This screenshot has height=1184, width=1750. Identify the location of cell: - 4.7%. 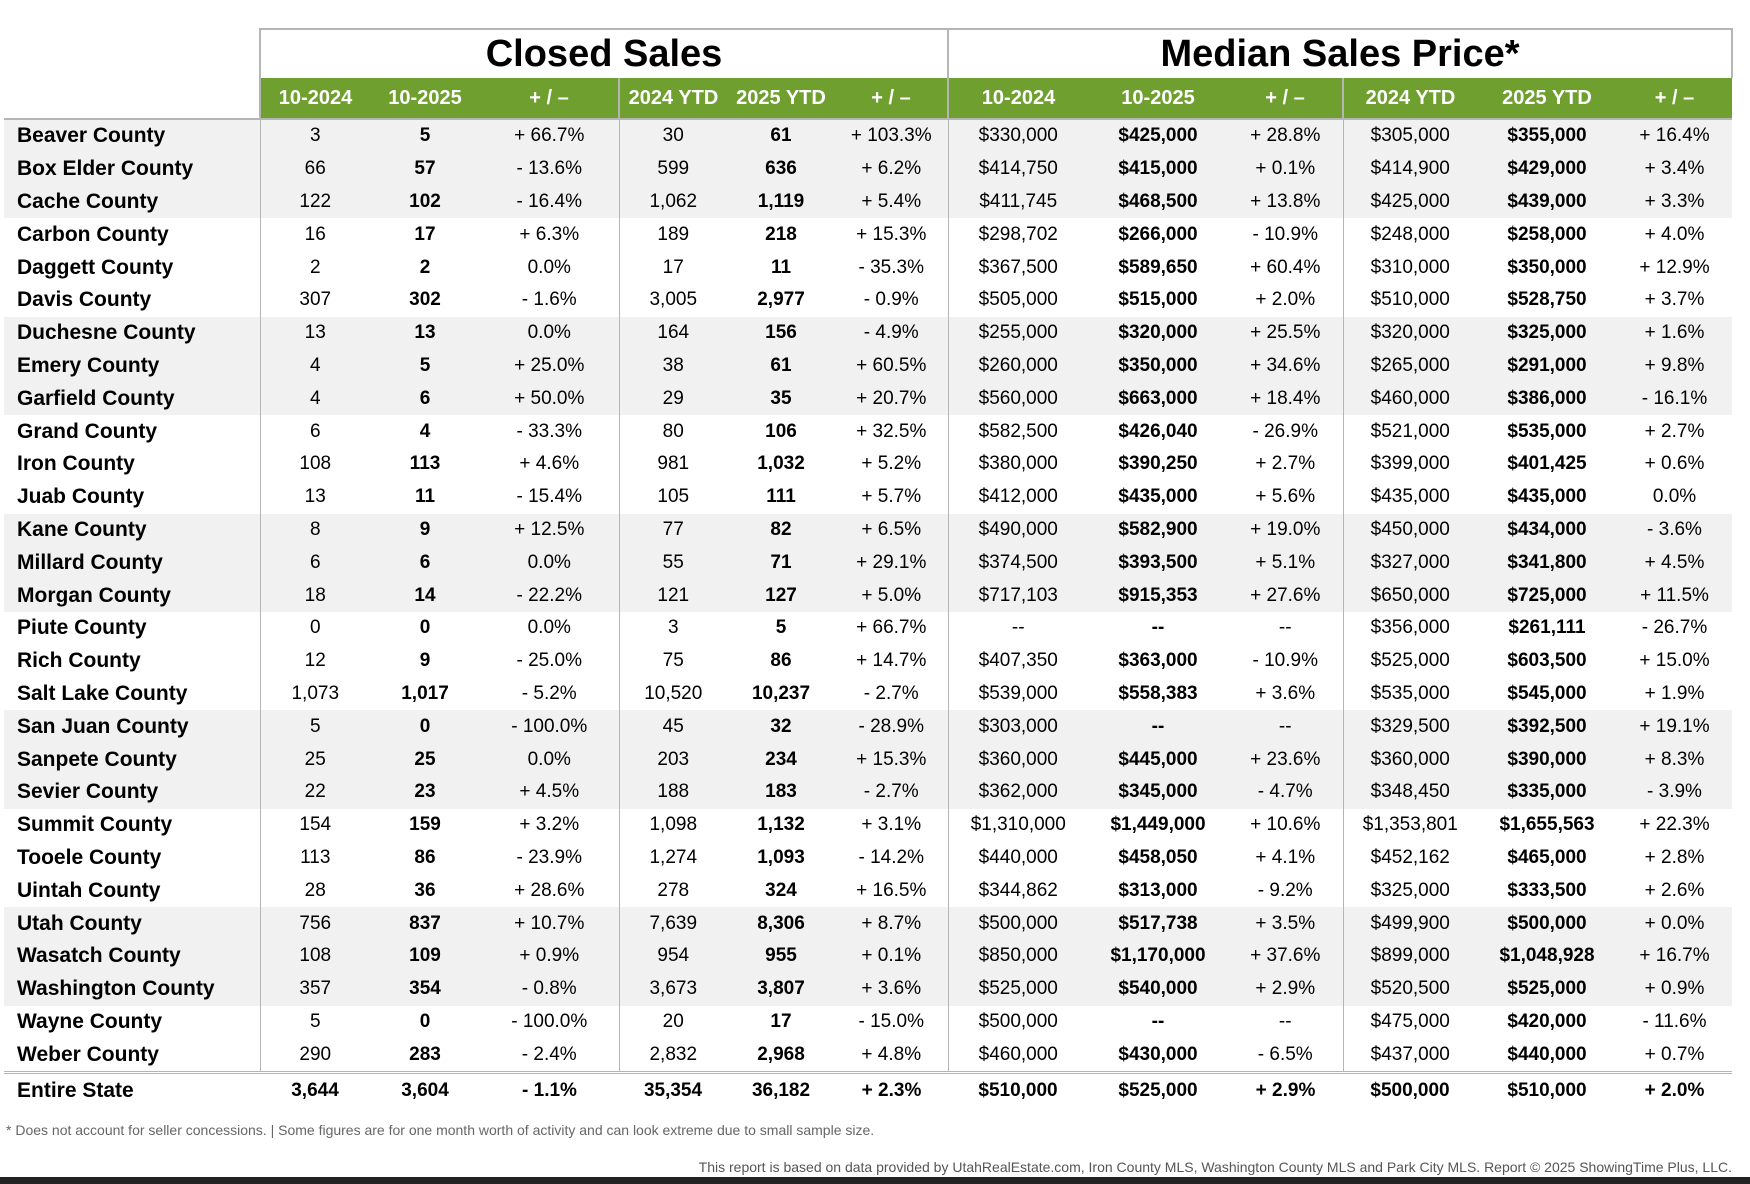
(1285, 792).